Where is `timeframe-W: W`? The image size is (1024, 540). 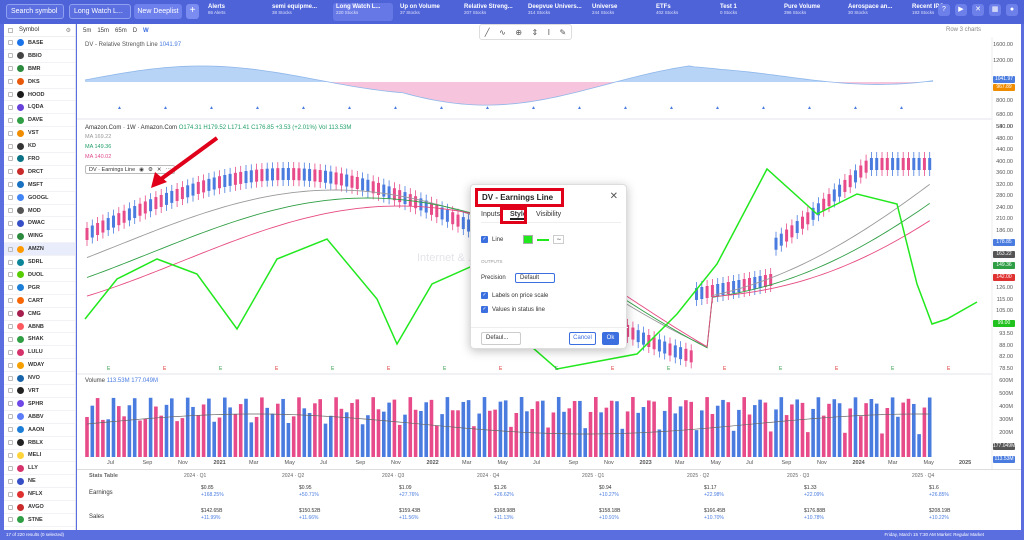
timeframe-W: W is located at coordinates (146, 30).